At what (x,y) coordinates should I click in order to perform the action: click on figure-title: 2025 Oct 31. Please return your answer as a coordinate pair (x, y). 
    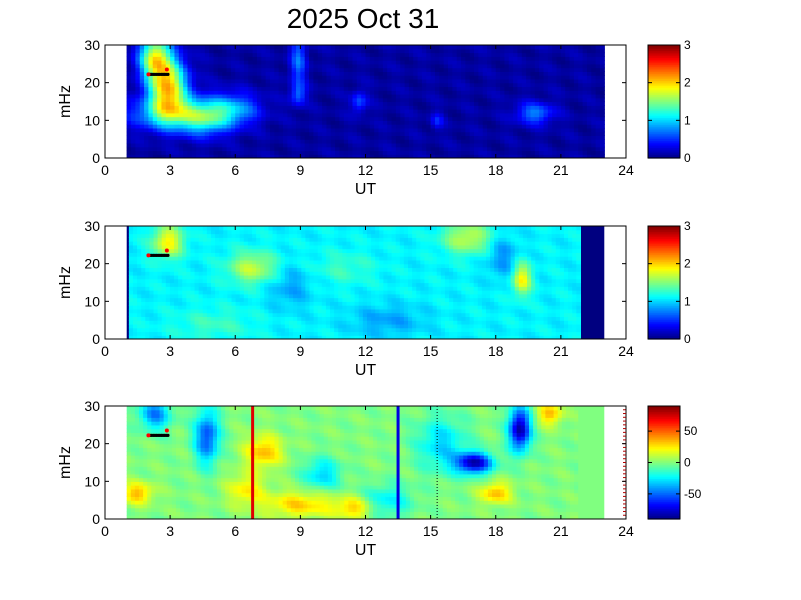
    Looking at the image, I should click on (363, 18).